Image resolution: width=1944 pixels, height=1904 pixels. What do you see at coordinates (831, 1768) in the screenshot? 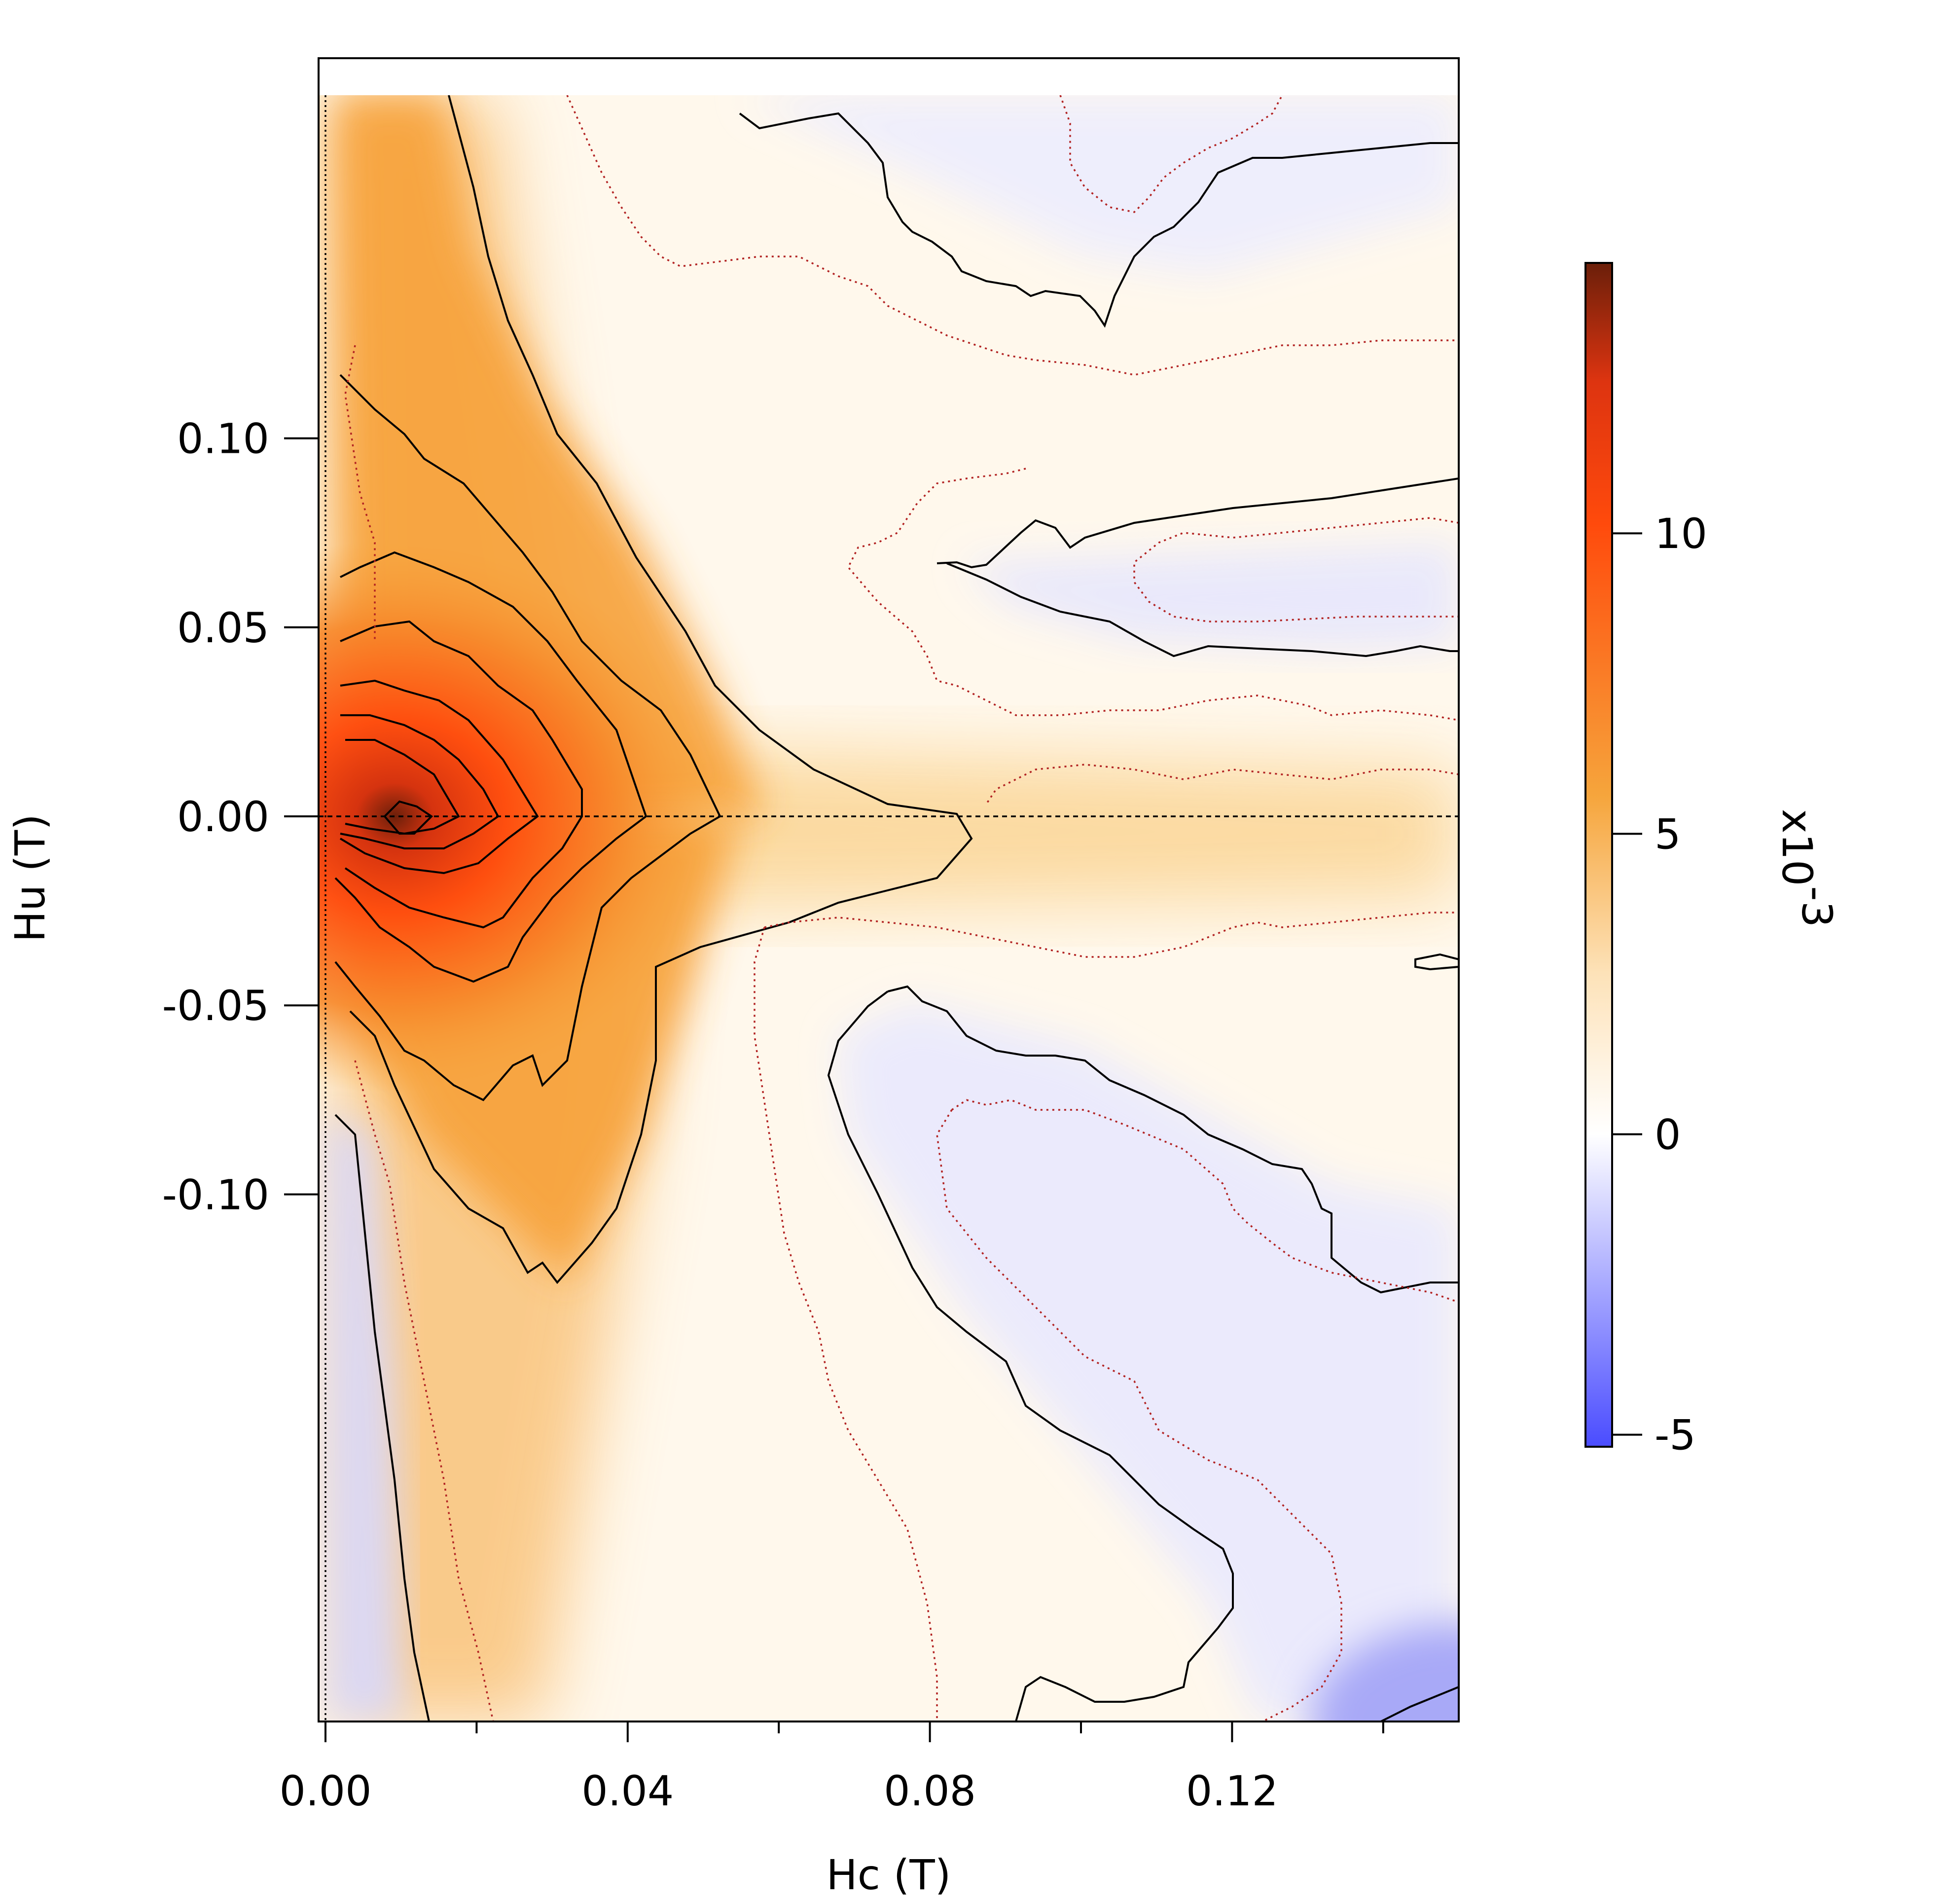
I see `x-axis: 0.00 0.04 0.08 0.12` at bounding box center [831, 1768].